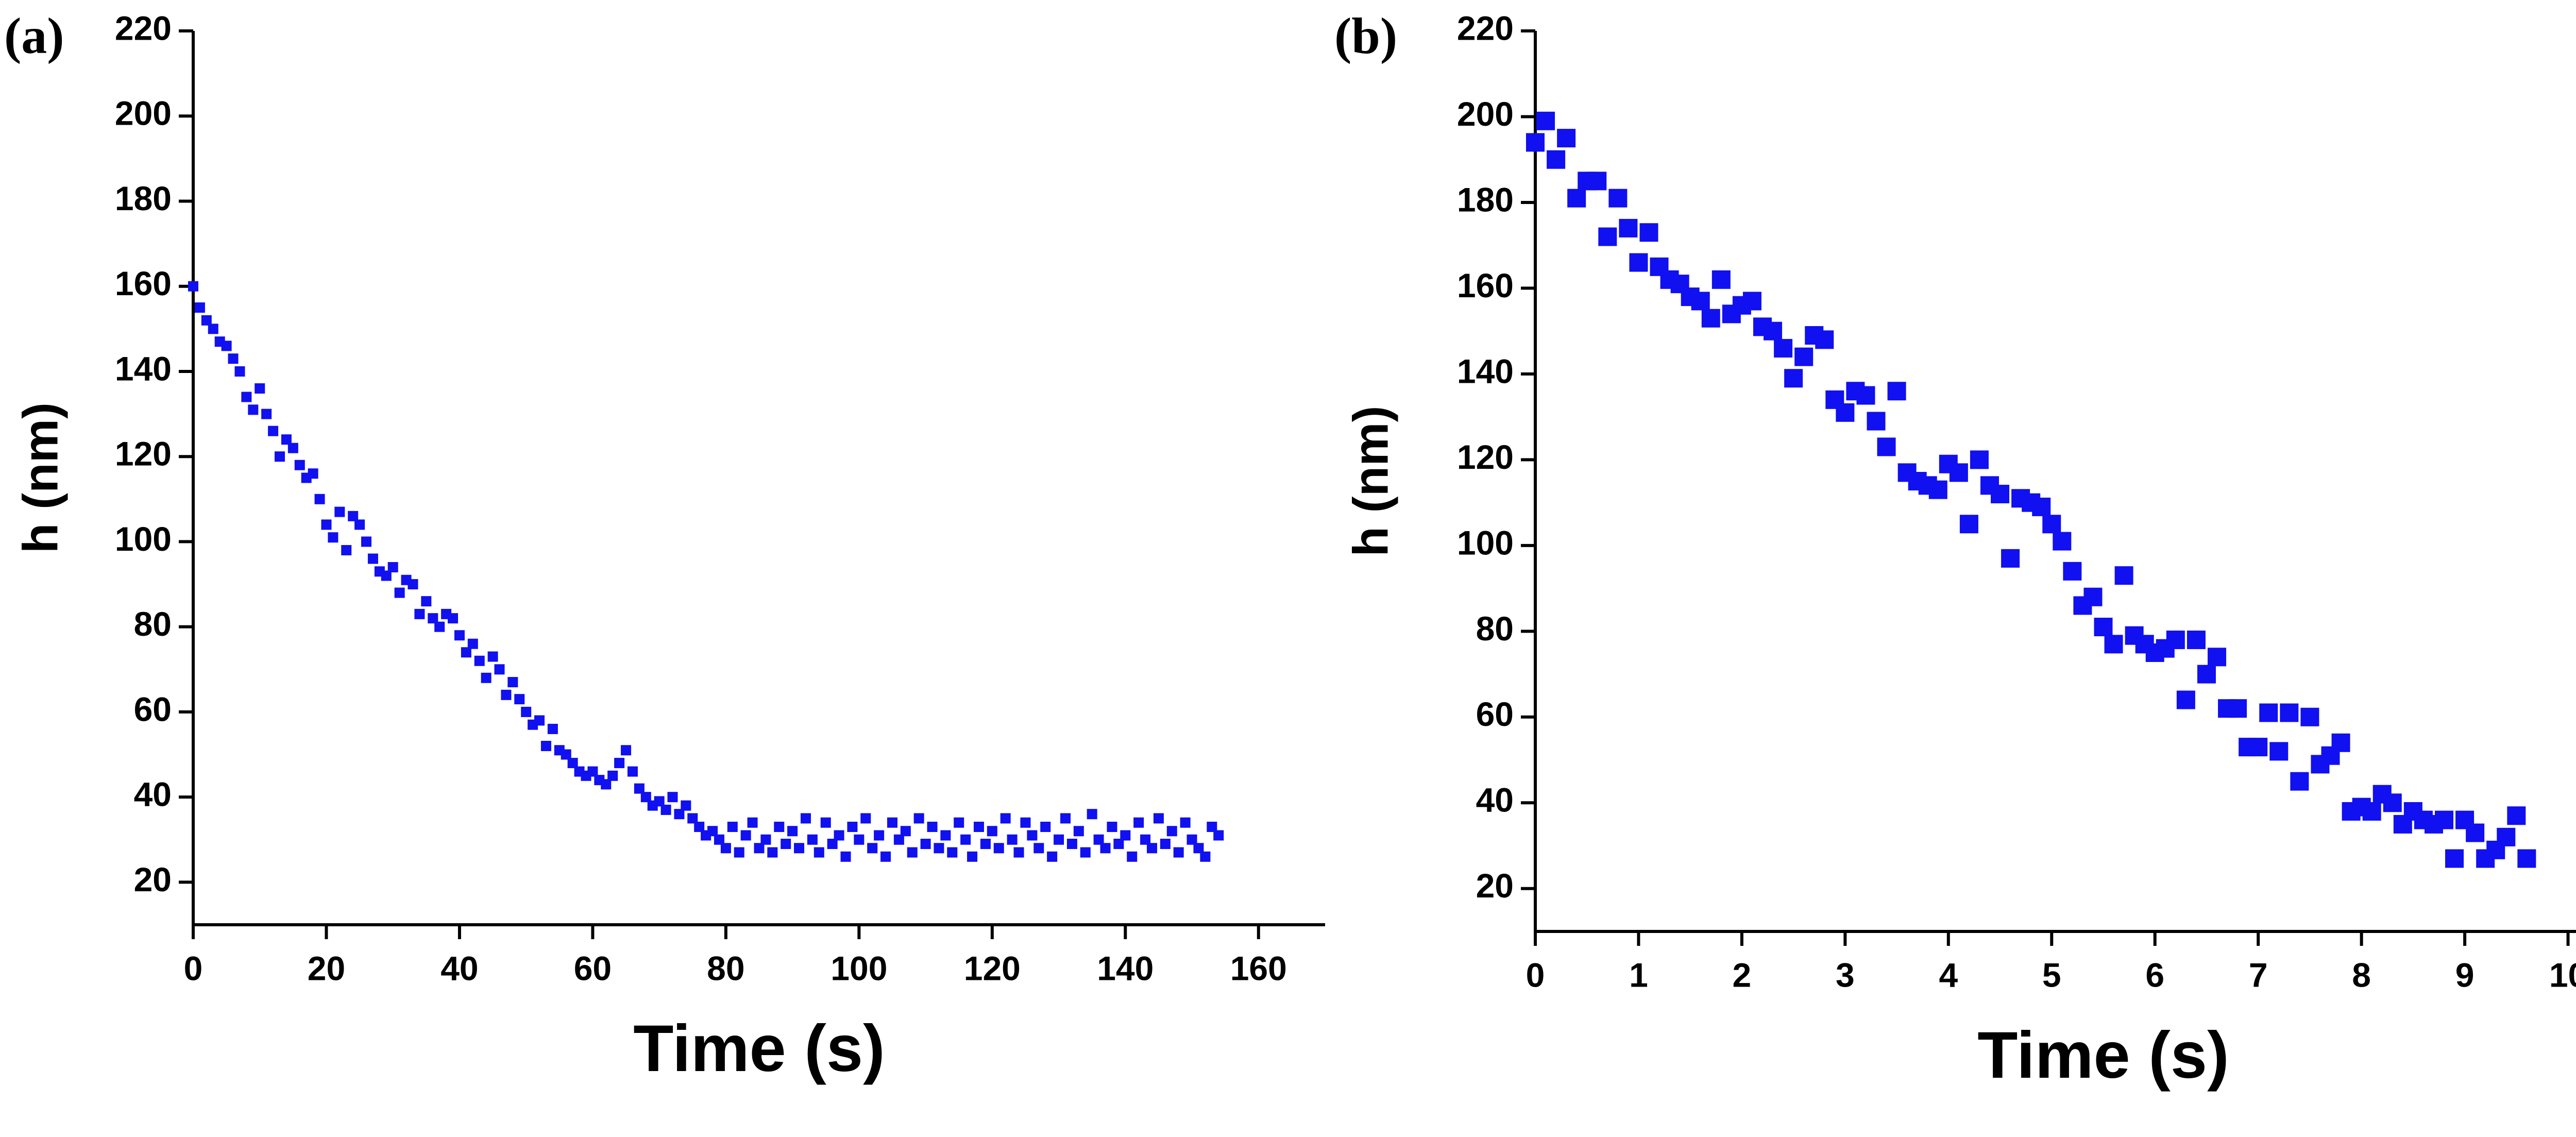  Describe the element at coordinates (143, 454) in the screenshot. I see `y-tick-label: 120` at that location.